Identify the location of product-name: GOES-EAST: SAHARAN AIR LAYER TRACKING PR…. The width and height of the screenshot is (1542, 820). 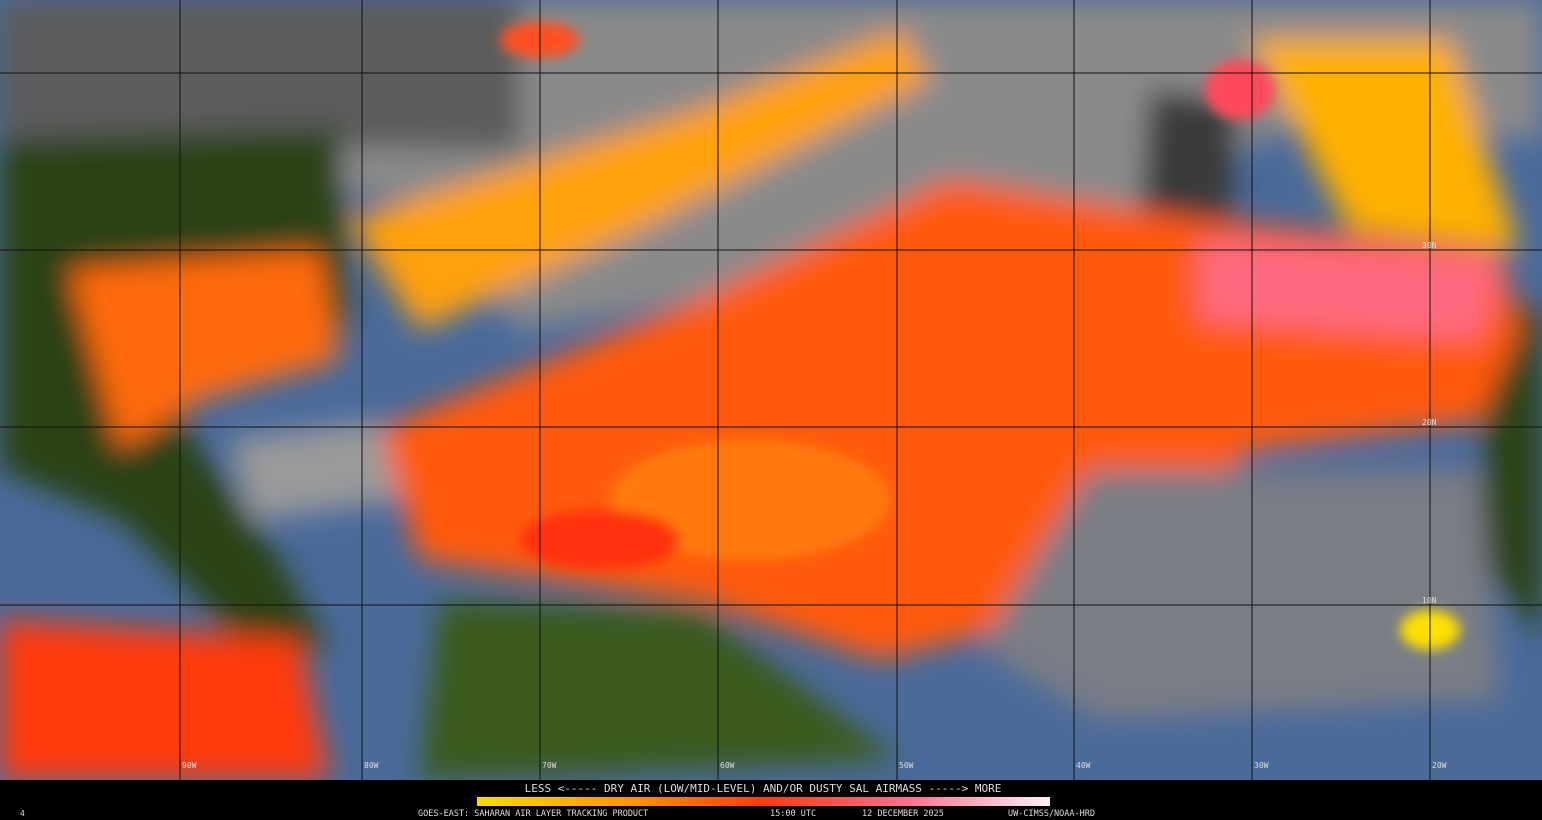
(533, 814).